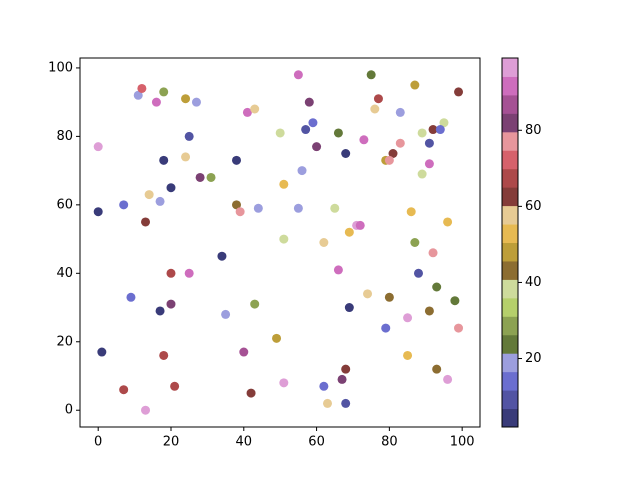 The image size is (640, 484). Describe the element at coordinates (533, 130) in the screenshot. I see `colorbar-tick-label: 80` at that location.